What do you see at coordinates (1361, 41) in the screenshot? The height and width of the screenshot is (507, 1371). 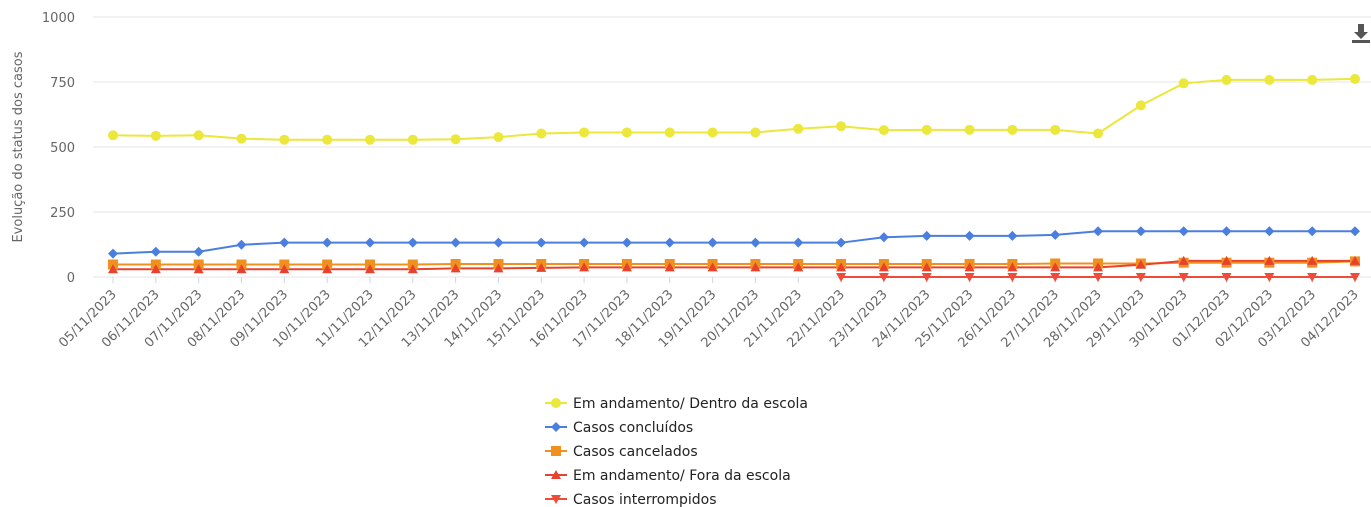 I see `download-base` at bounding box center [1361, 41].